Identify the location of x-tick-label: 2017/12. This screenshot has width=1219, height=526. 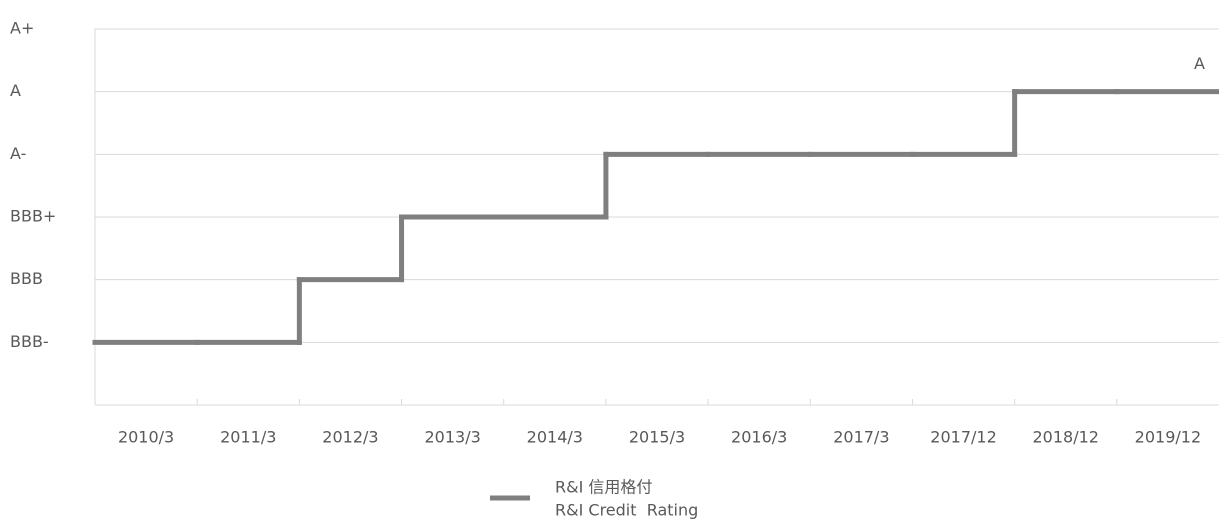
(963, 437).